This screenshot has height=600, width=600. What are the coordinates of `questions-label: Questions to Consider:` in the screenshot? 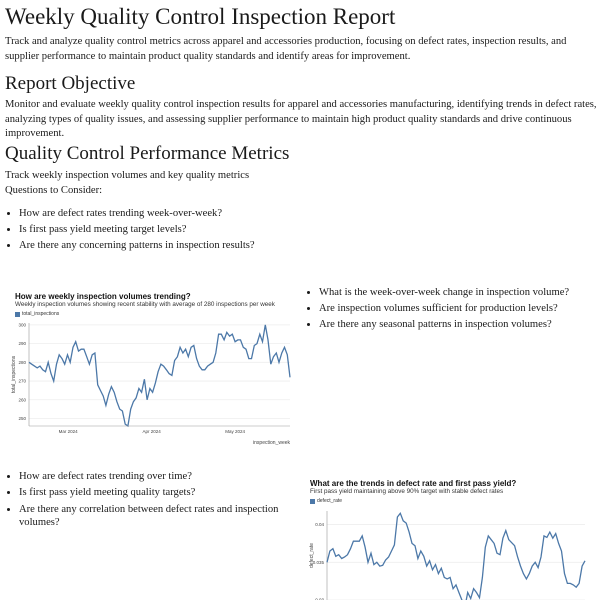 It's located at (54, 190).